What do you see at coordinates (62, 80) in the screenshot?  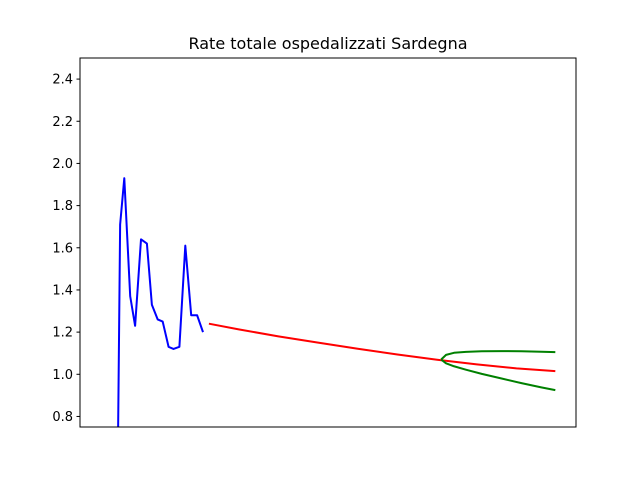 I see `y-tick-label: 2.4` at bounding box center [62, 80].